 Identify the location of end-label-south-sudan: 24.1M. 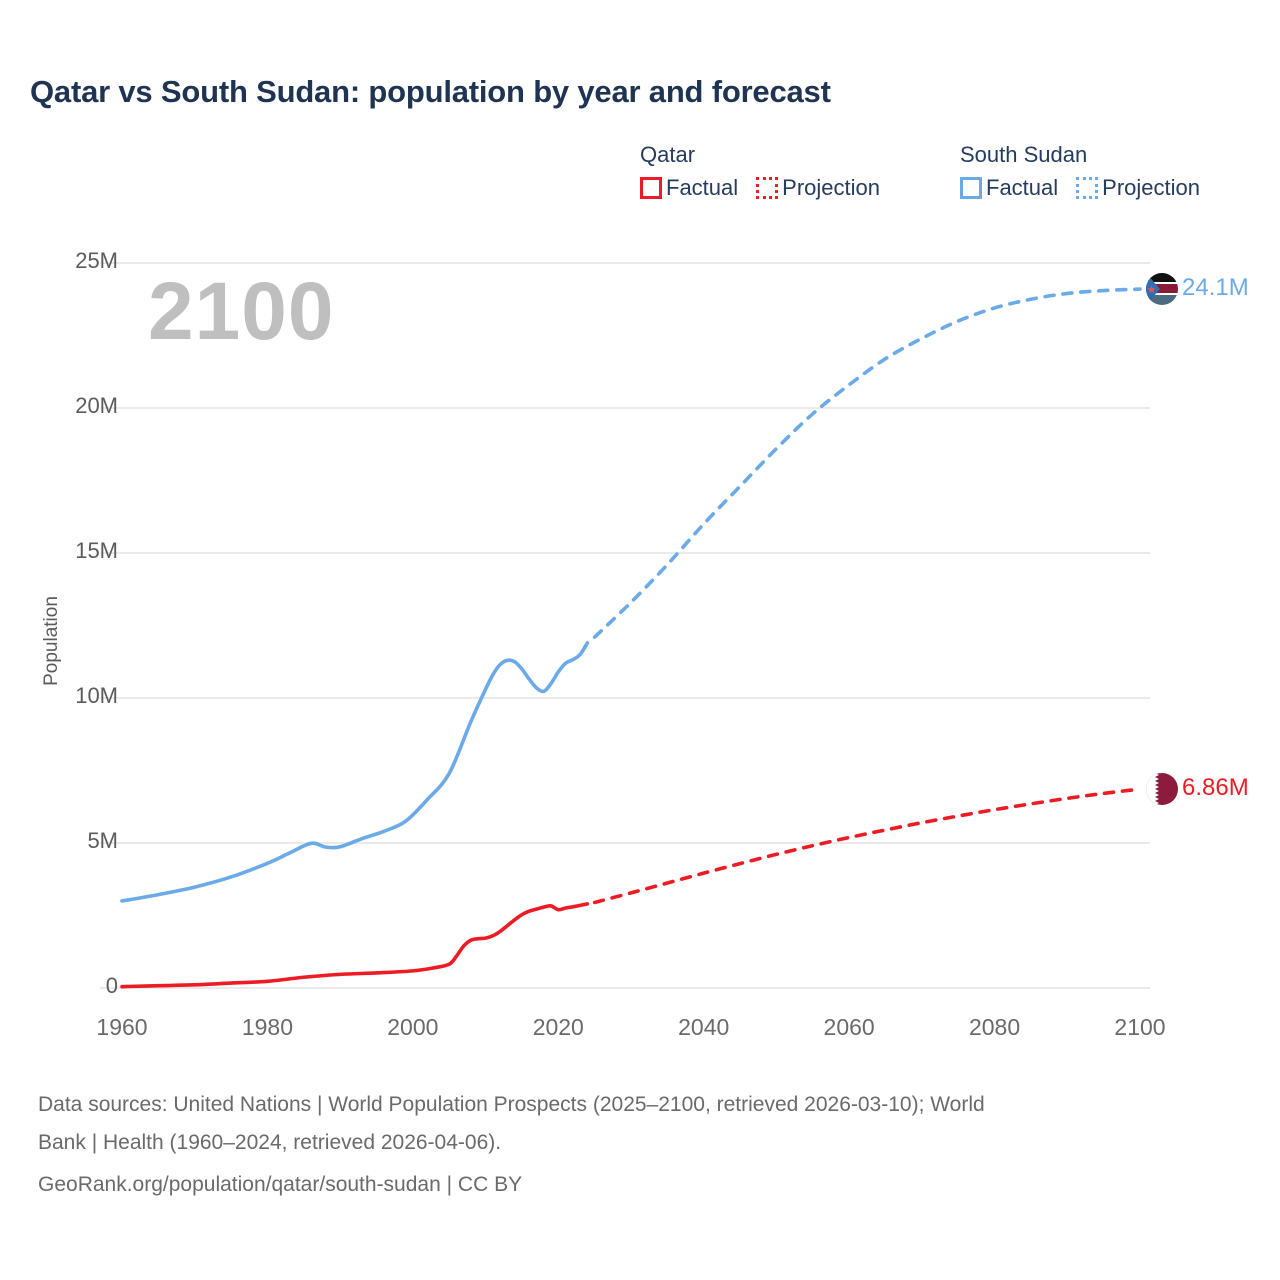
(1215, 288).